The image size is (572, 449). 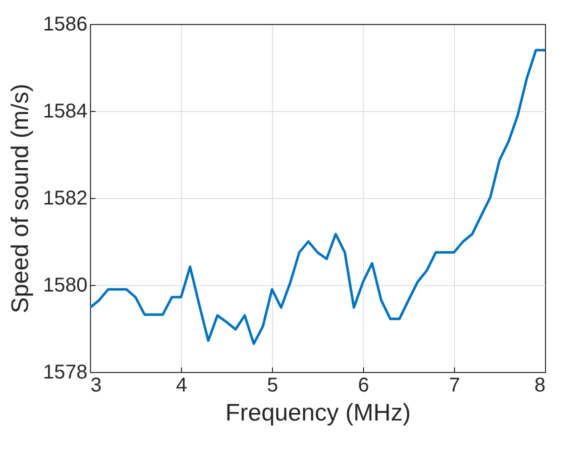 What do you see at coordinates (182, 385) in the screenshot?
I see `x-tick-label: 4` at bounding box center [182, 385].